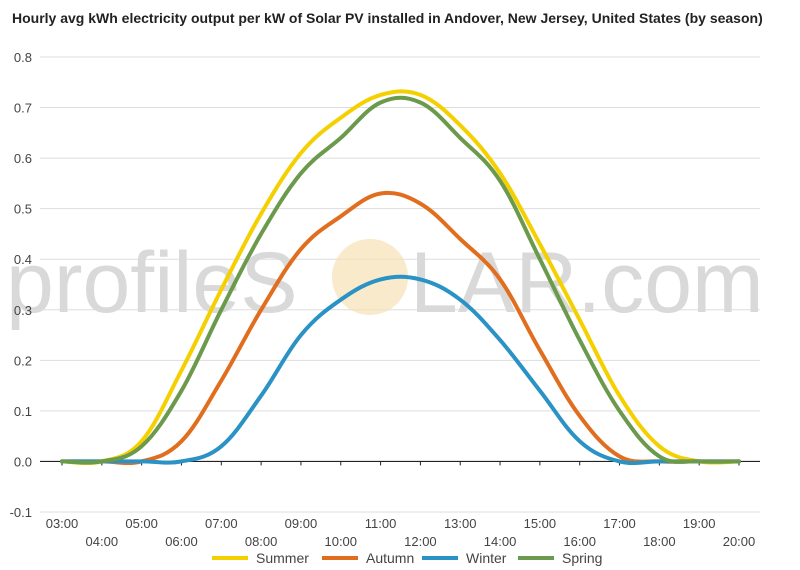 The height and width of the screenshot is (570, 800). I want to click on watermark-text-right: LAR.com, so click(587, 283).